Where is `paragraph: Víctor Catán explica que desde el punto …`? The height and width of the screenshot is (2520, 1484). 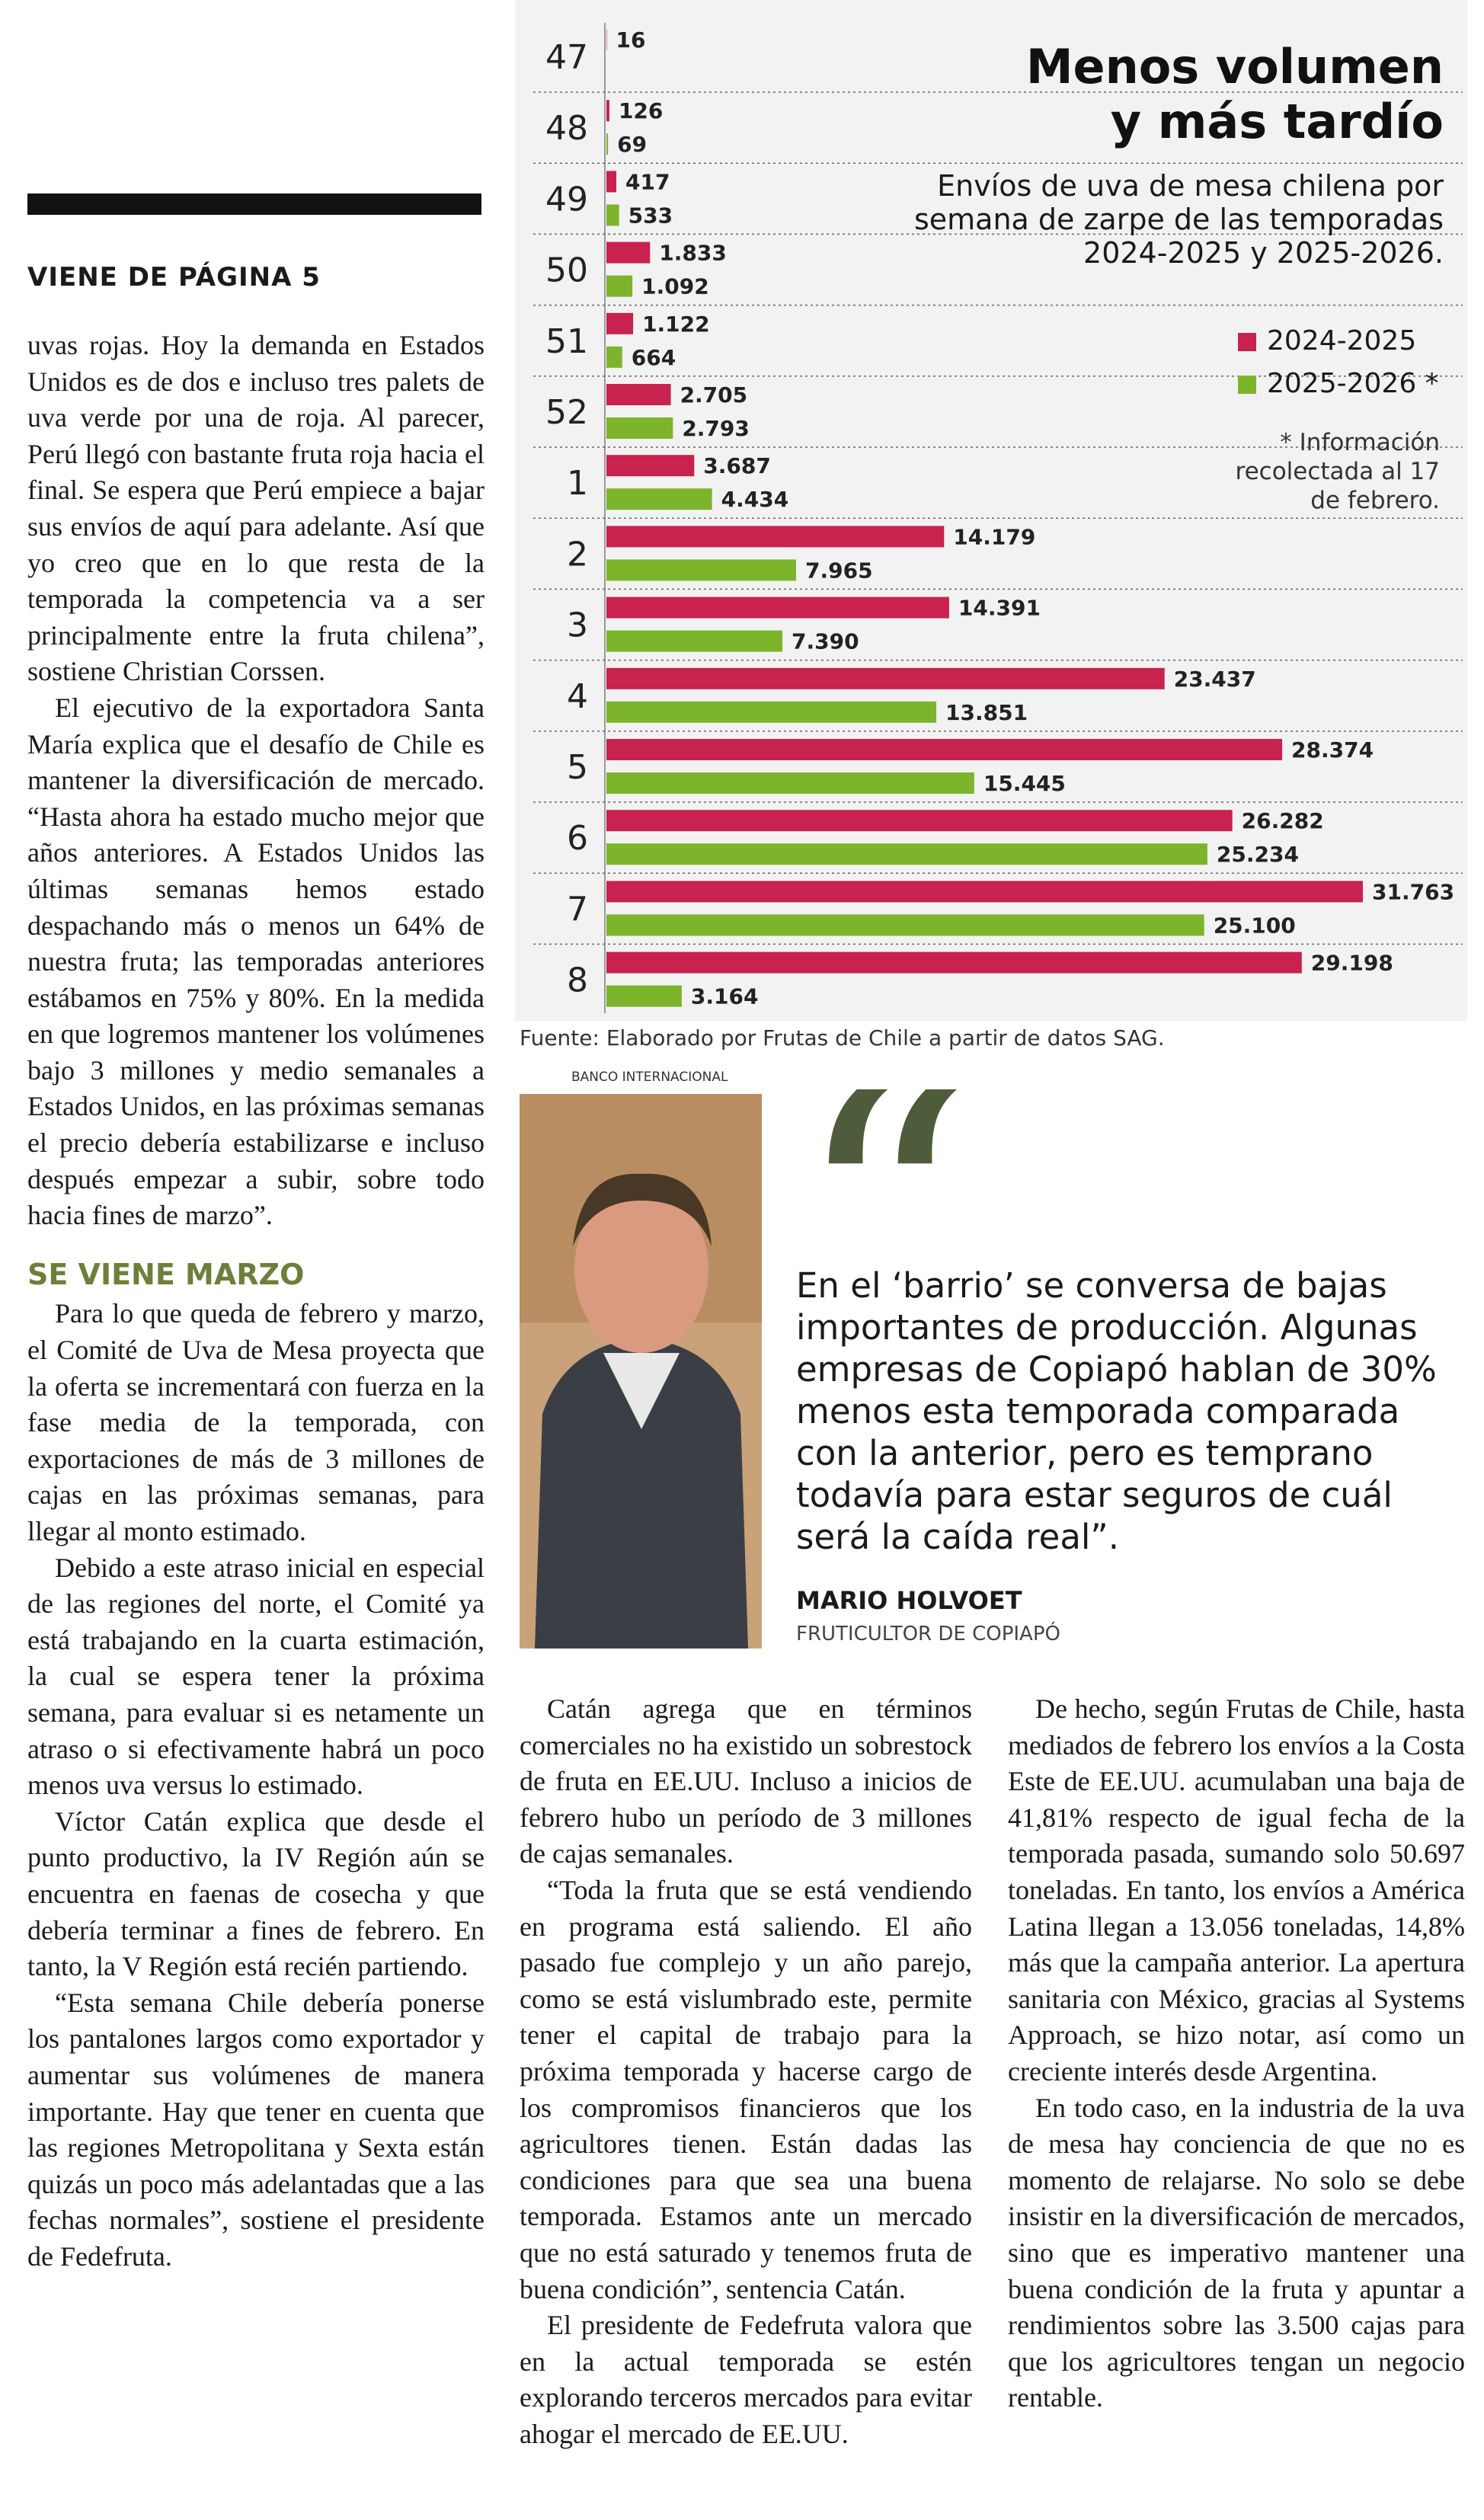
paragraph: Víctor Catán explica que desde el punto … is located at coordinates (256, 1893).